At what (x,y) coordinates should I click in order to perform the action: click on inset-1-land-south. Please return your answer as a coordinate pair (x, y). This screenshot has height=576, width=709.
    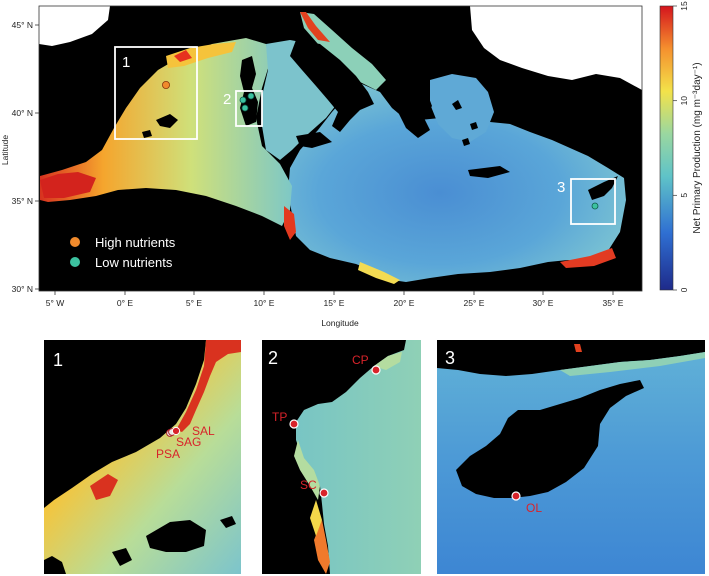
    Looking at the image, I should click on (55, 565).